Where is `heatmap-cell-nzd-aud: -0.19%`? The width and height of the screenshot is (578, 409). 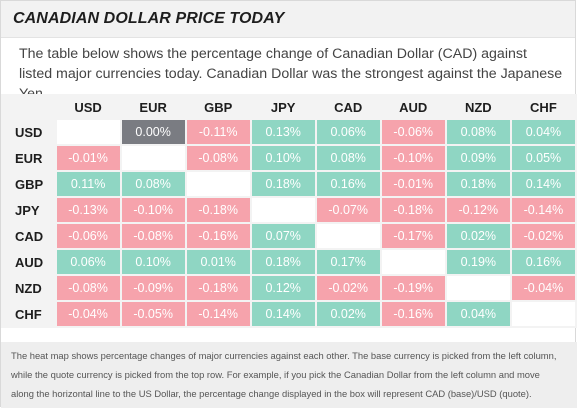 heatmap-cell-nzd-aud: -0.19% is located at coordinates (413, 288).